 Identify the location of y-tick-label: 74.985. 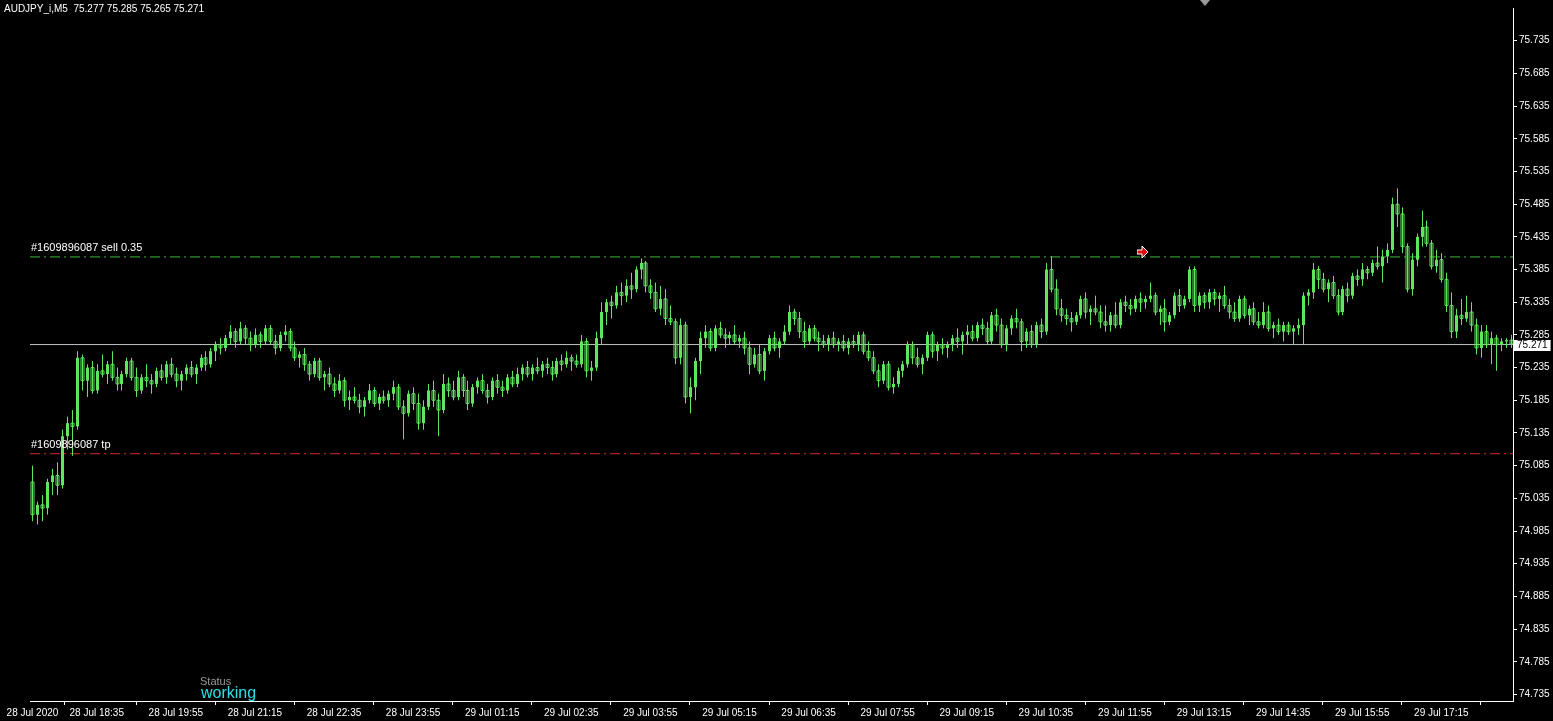
(1535, 530).